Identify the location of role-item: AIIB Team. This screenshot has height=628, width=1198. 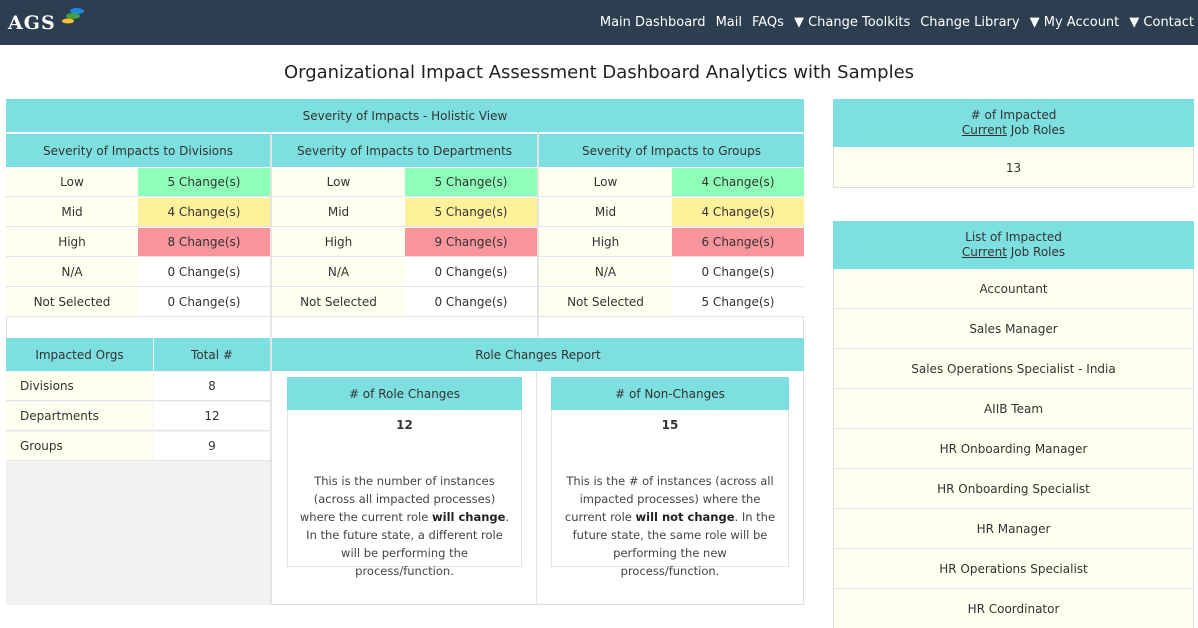
(1013, 409).